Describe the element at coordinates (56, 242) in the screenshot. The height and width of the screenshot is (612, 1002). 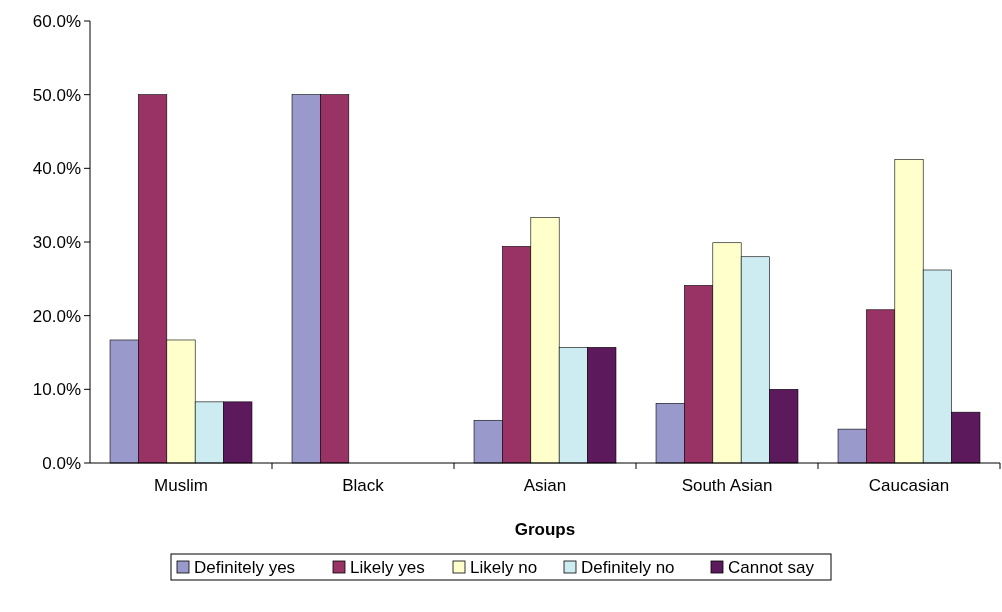
I see `y-tick-label: 30.0%` at that location.